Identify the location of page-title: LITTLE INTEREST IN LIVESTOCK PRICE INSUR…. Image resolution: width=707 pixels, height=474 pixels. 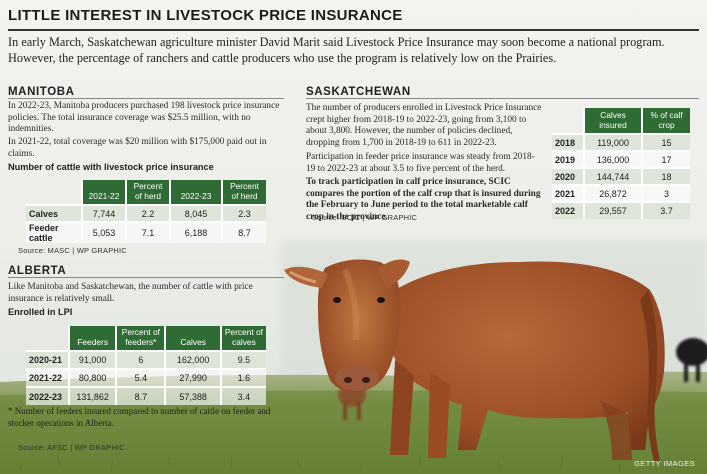
(205, 15).